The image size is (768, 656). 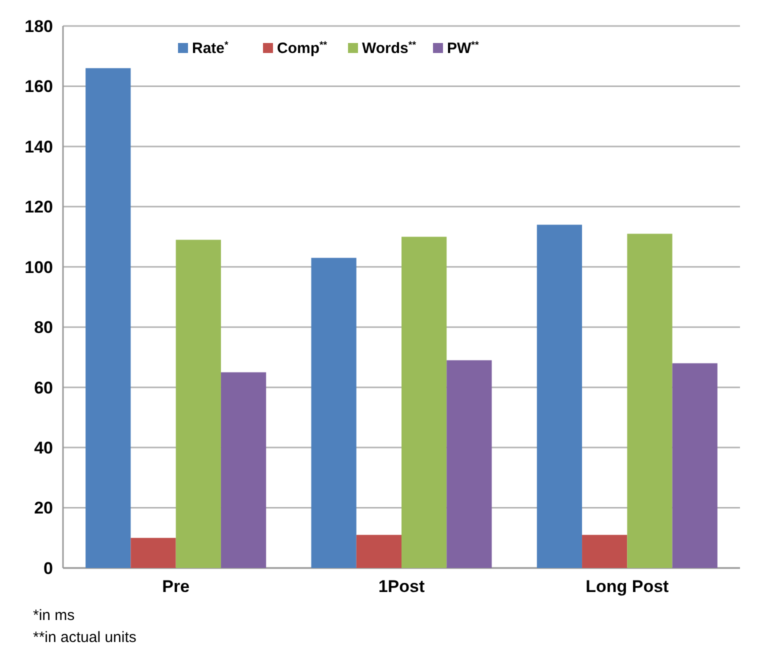 I want to click on x-tick-label: Pre, so click(x=176, y=586).